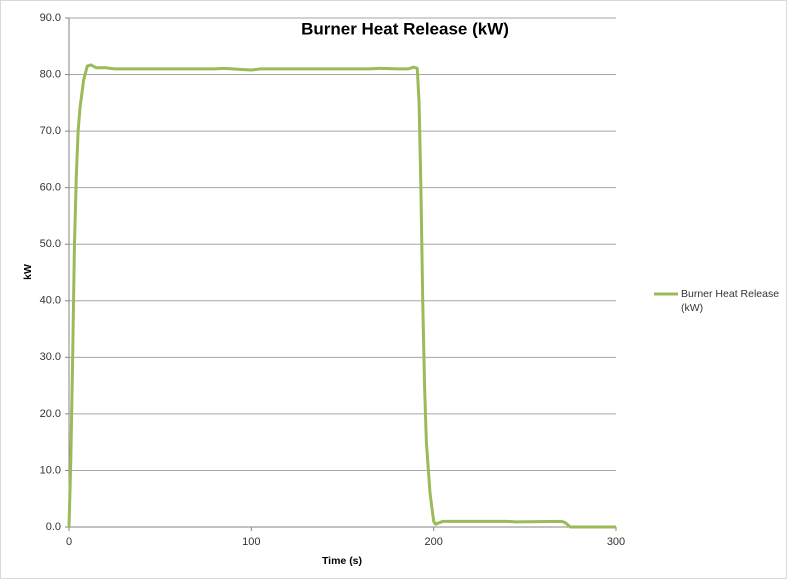 This screenshot has width=788, height=580. What do you see at coordinates (53, 527) in the screenshot?
I see `y-tick-label: 0.0` at bounding box center [53, 527].